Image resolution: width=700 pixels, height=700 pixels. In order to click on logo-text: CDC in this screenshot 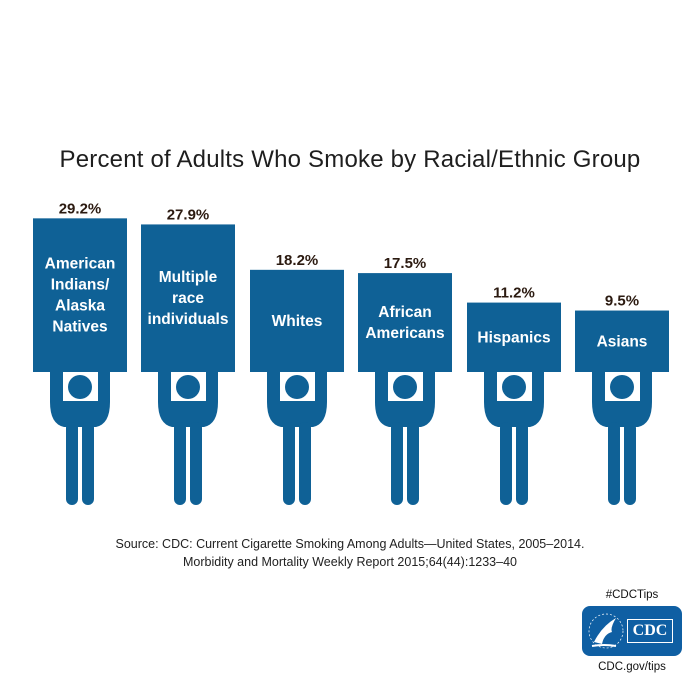, I will do `click(650, 631)`.